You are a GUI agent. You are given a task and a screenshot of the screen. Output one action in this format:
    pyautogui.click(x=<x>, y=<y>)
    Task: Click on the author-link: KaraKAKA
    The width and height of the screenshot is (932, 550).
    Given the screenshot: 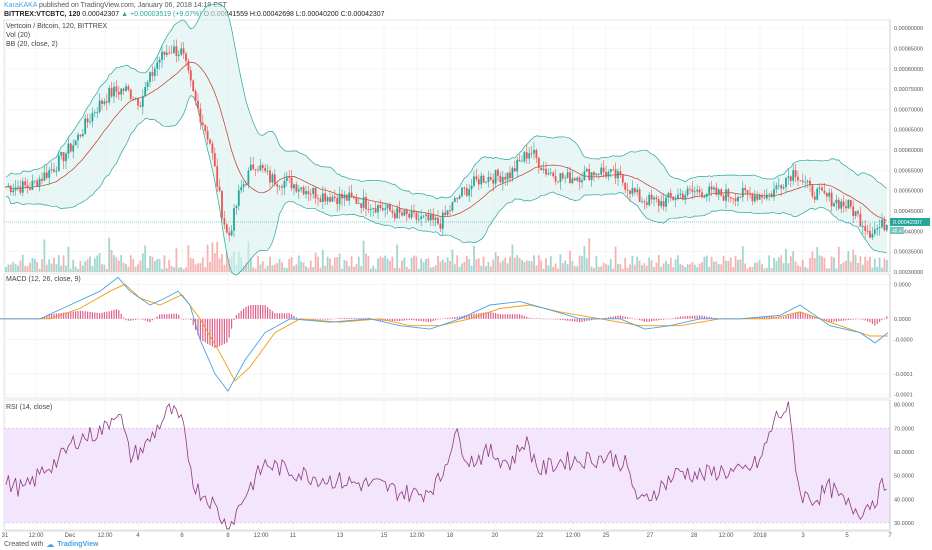 What is the action you would take?
    pyautogui.click(x=21, y=5)
    